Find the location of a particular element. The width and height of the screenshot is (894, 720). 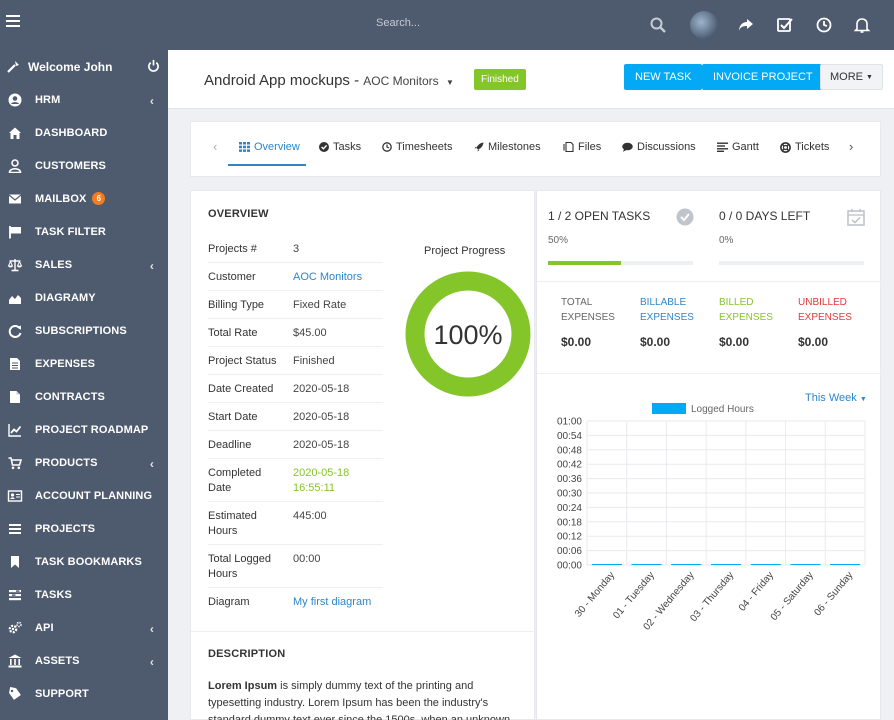

sidebar-item-customers: CUSTOMERS is located at coordinates (84, 165).